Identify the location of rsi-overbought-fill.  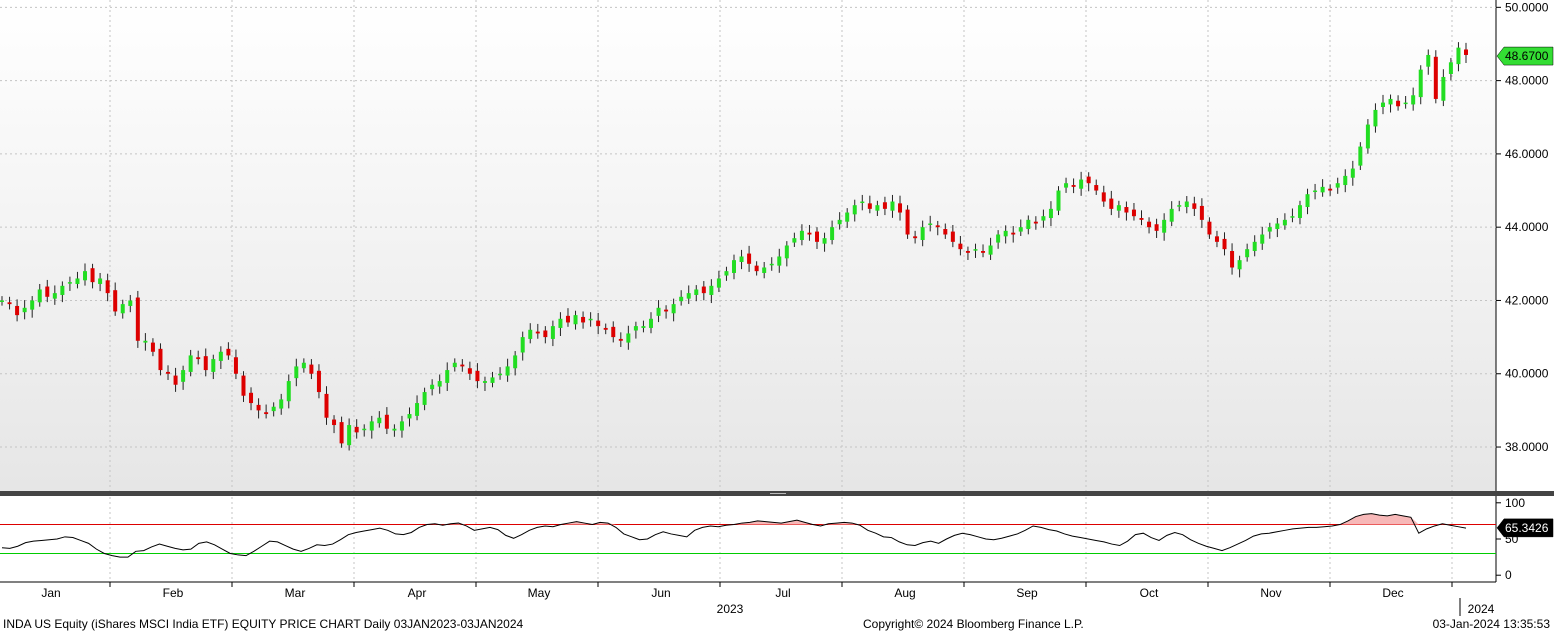
(576, 523).